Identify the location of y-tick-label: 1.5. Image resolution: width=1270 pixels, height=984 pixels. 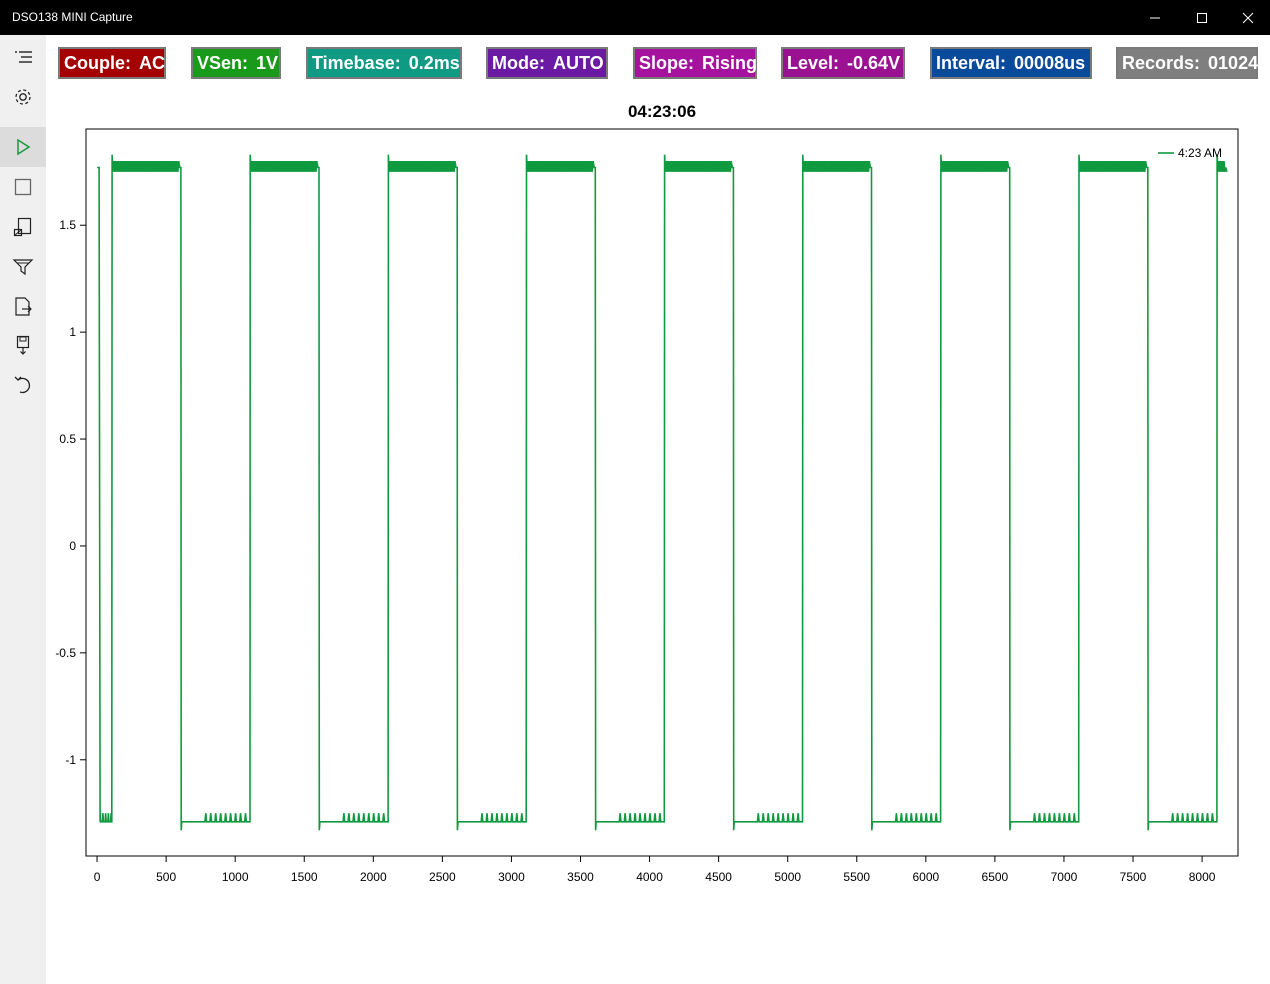
(67, 225).